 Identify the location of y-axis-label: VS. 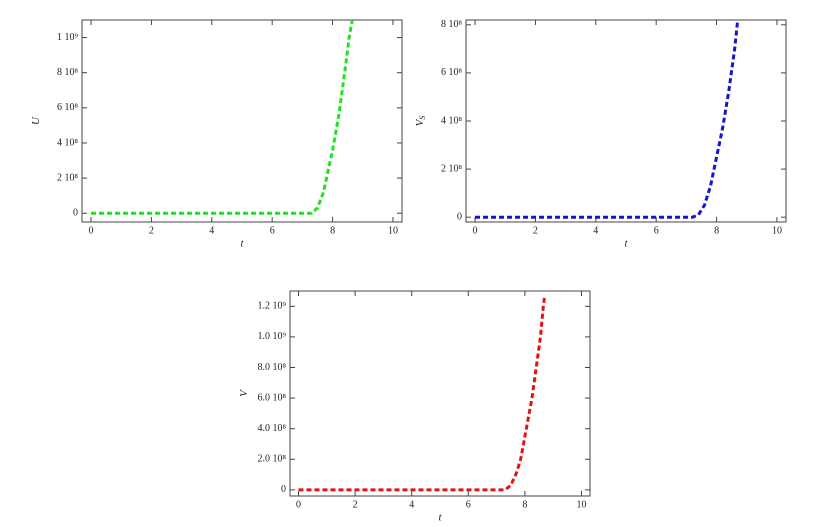
(420, 121).